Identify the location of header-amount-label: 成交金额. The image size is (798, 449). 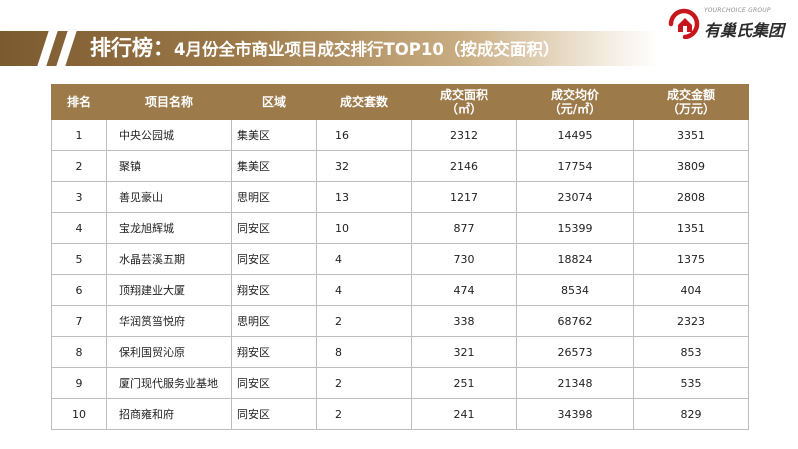
(690, 95).